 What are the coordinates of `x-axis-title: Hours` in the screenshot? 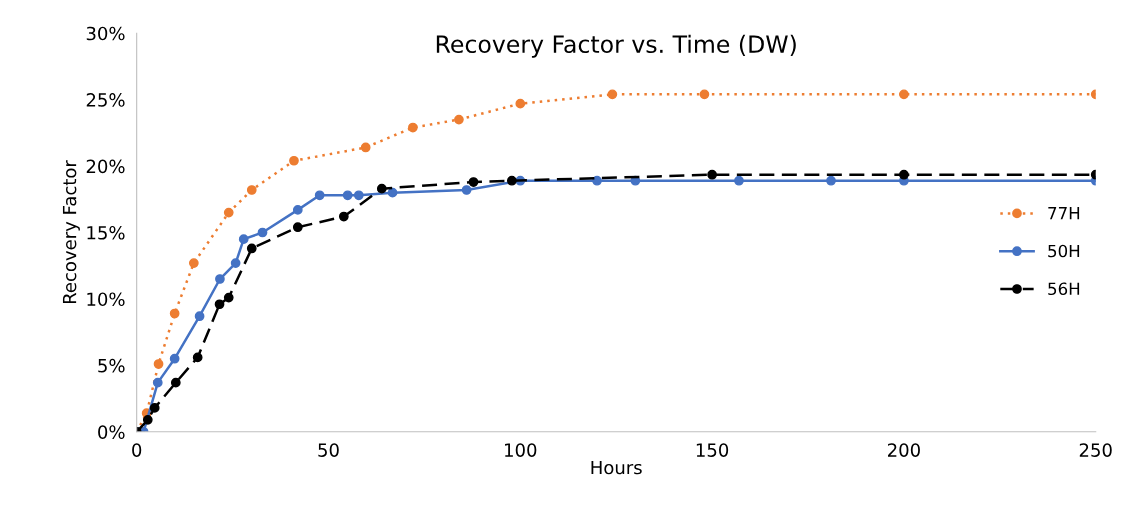 It's located at (616, 467).